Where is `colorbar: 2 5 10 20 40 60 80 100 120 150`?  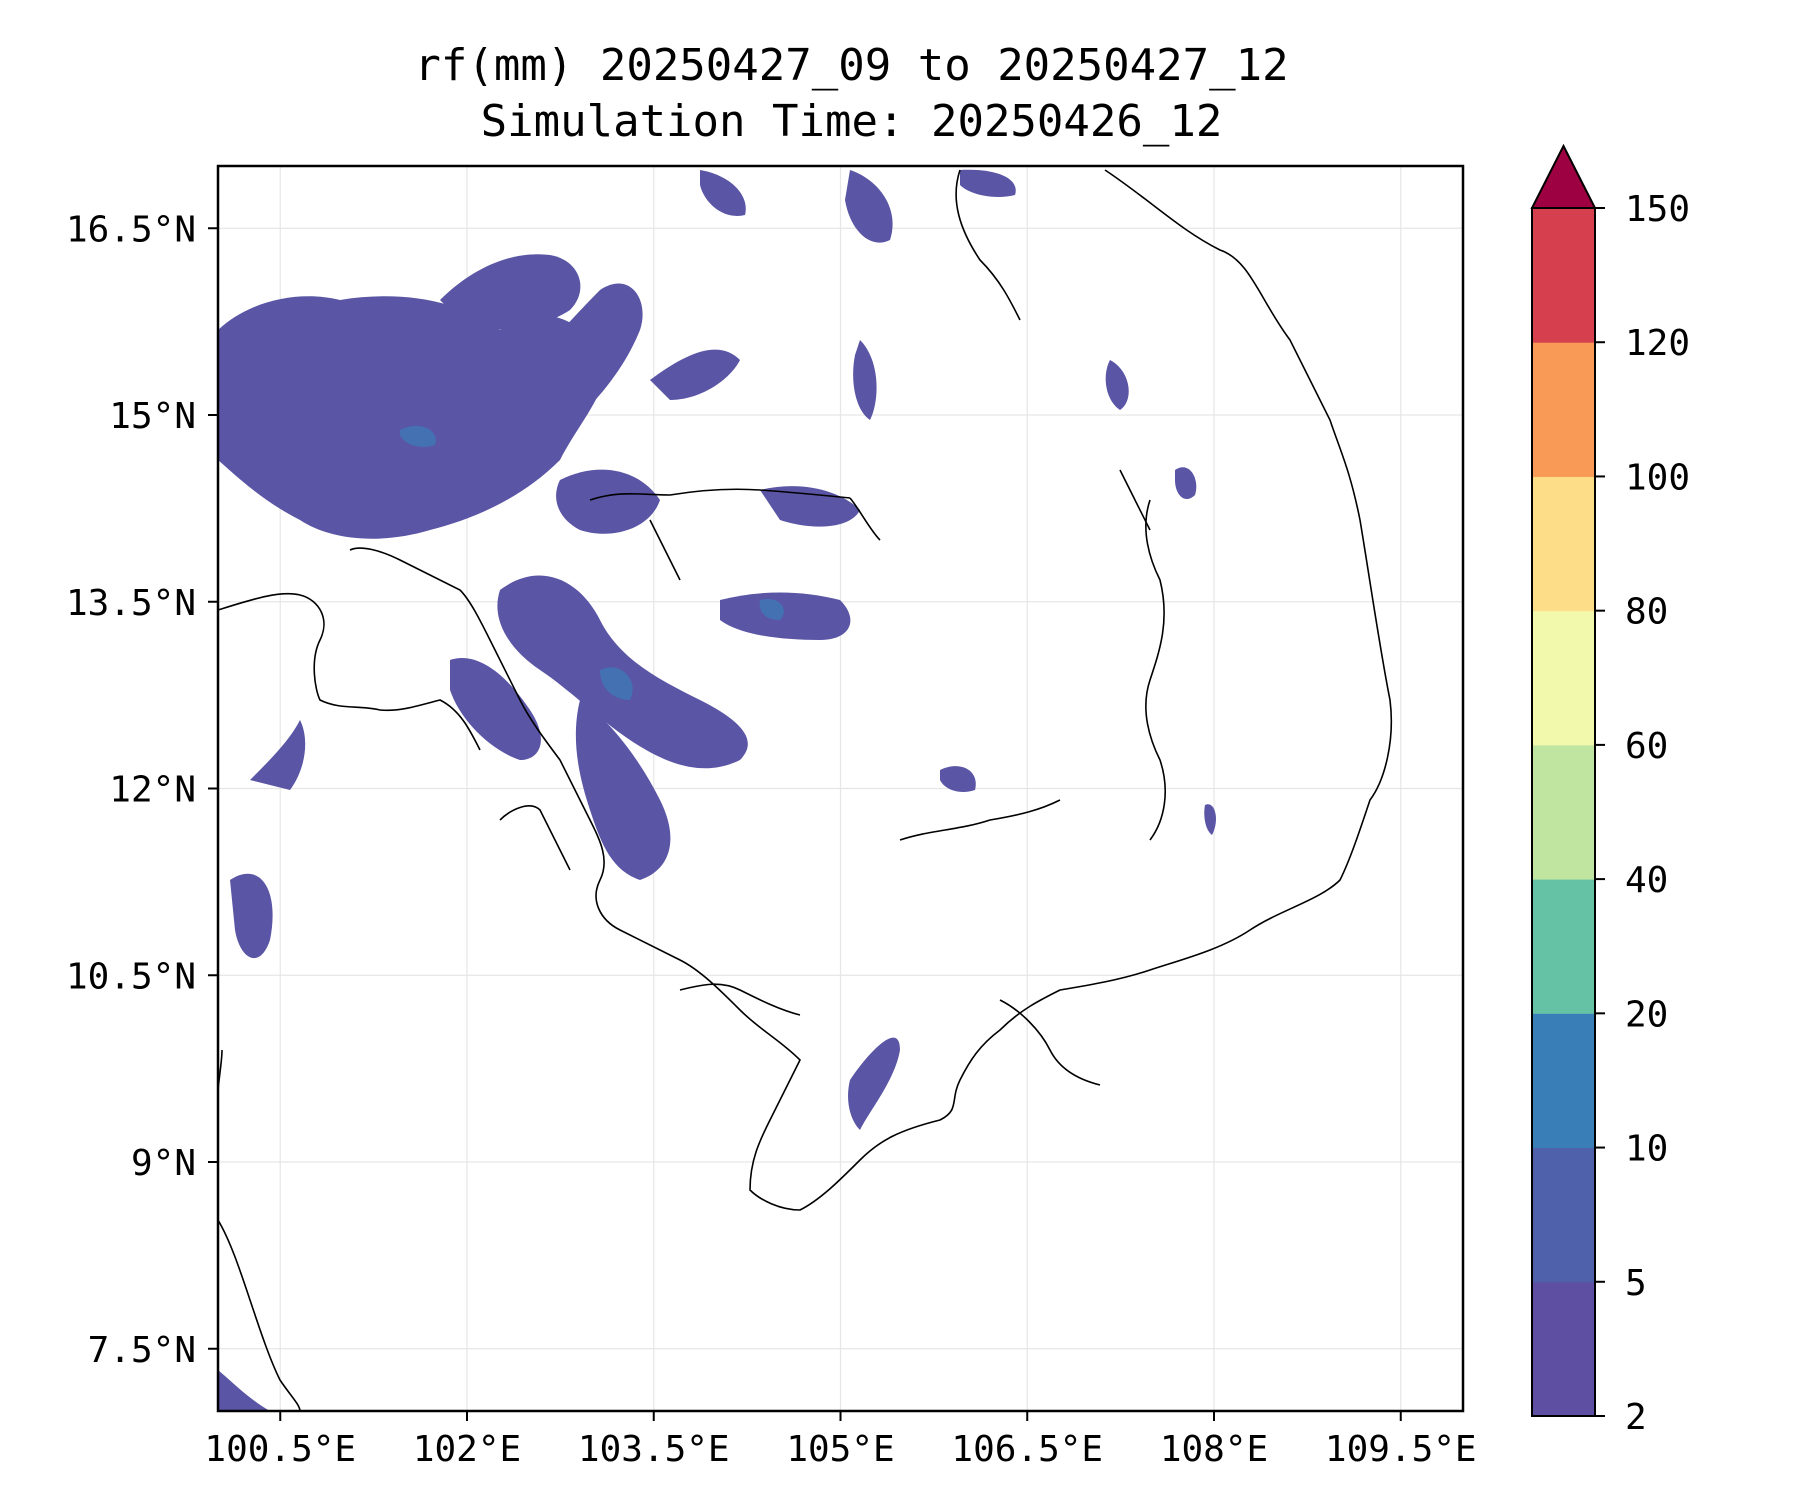
colorbar: 2 5 10 20 40 60 80 100 120 150 is located at coordinates (1610, 790).